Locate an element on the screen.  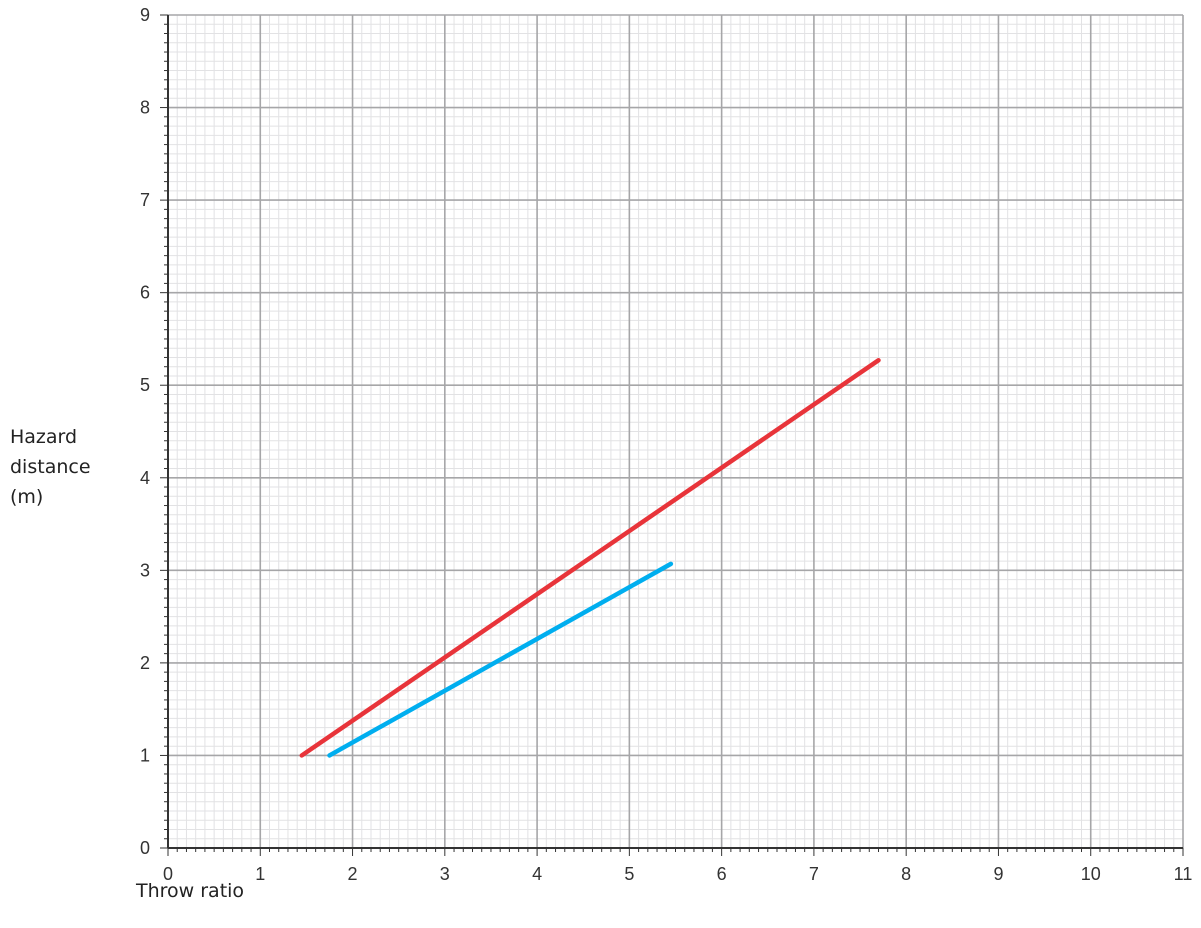
y-axis-label-line-3: (m) is located at coordinates (27, 497).